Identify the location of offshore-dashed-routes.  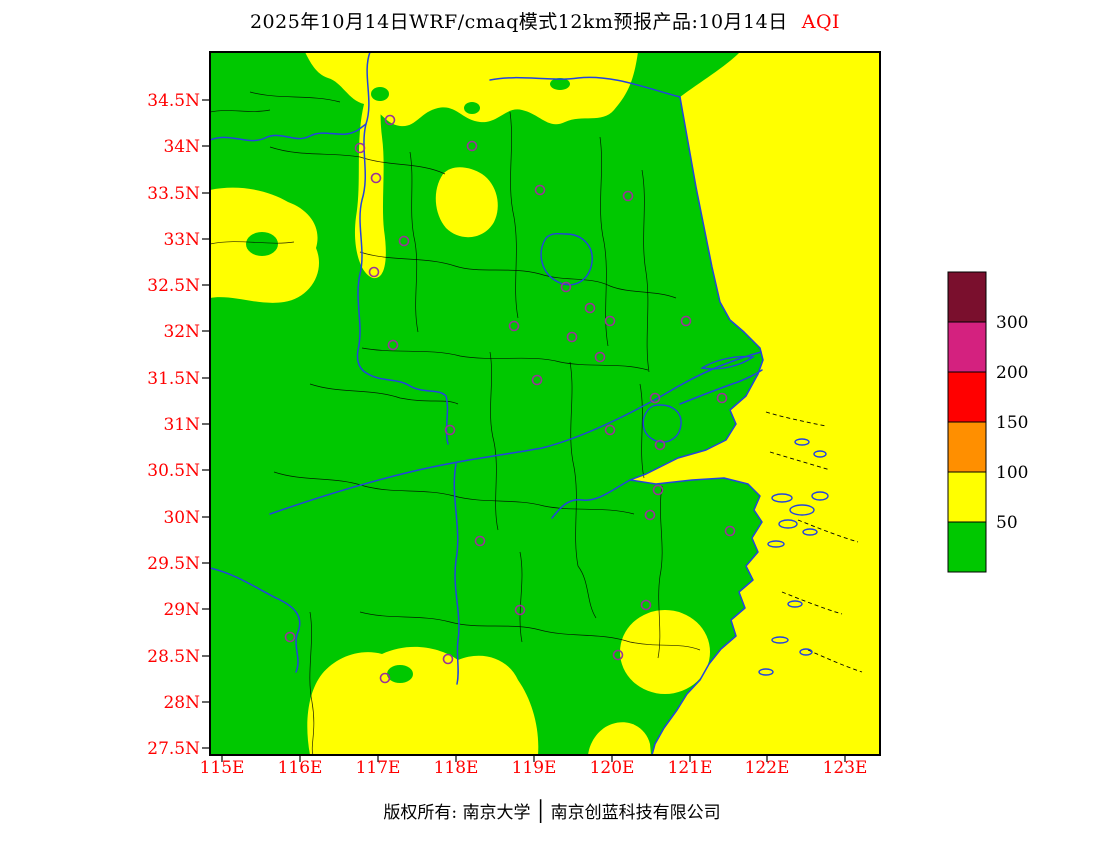
(814, 542).